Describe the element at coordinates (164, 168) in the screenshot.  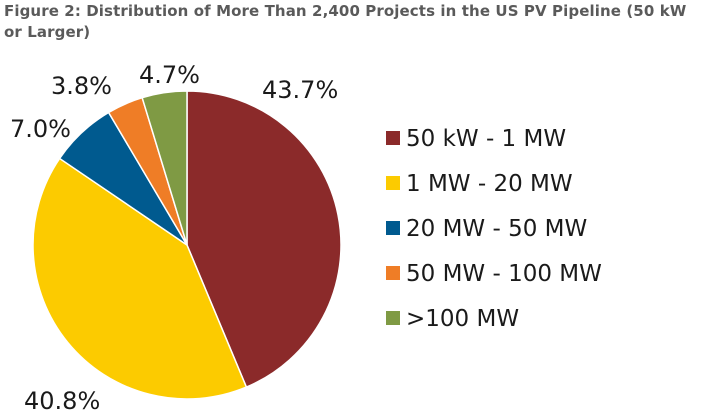
I see `pie-slice-100-mw` at that location.